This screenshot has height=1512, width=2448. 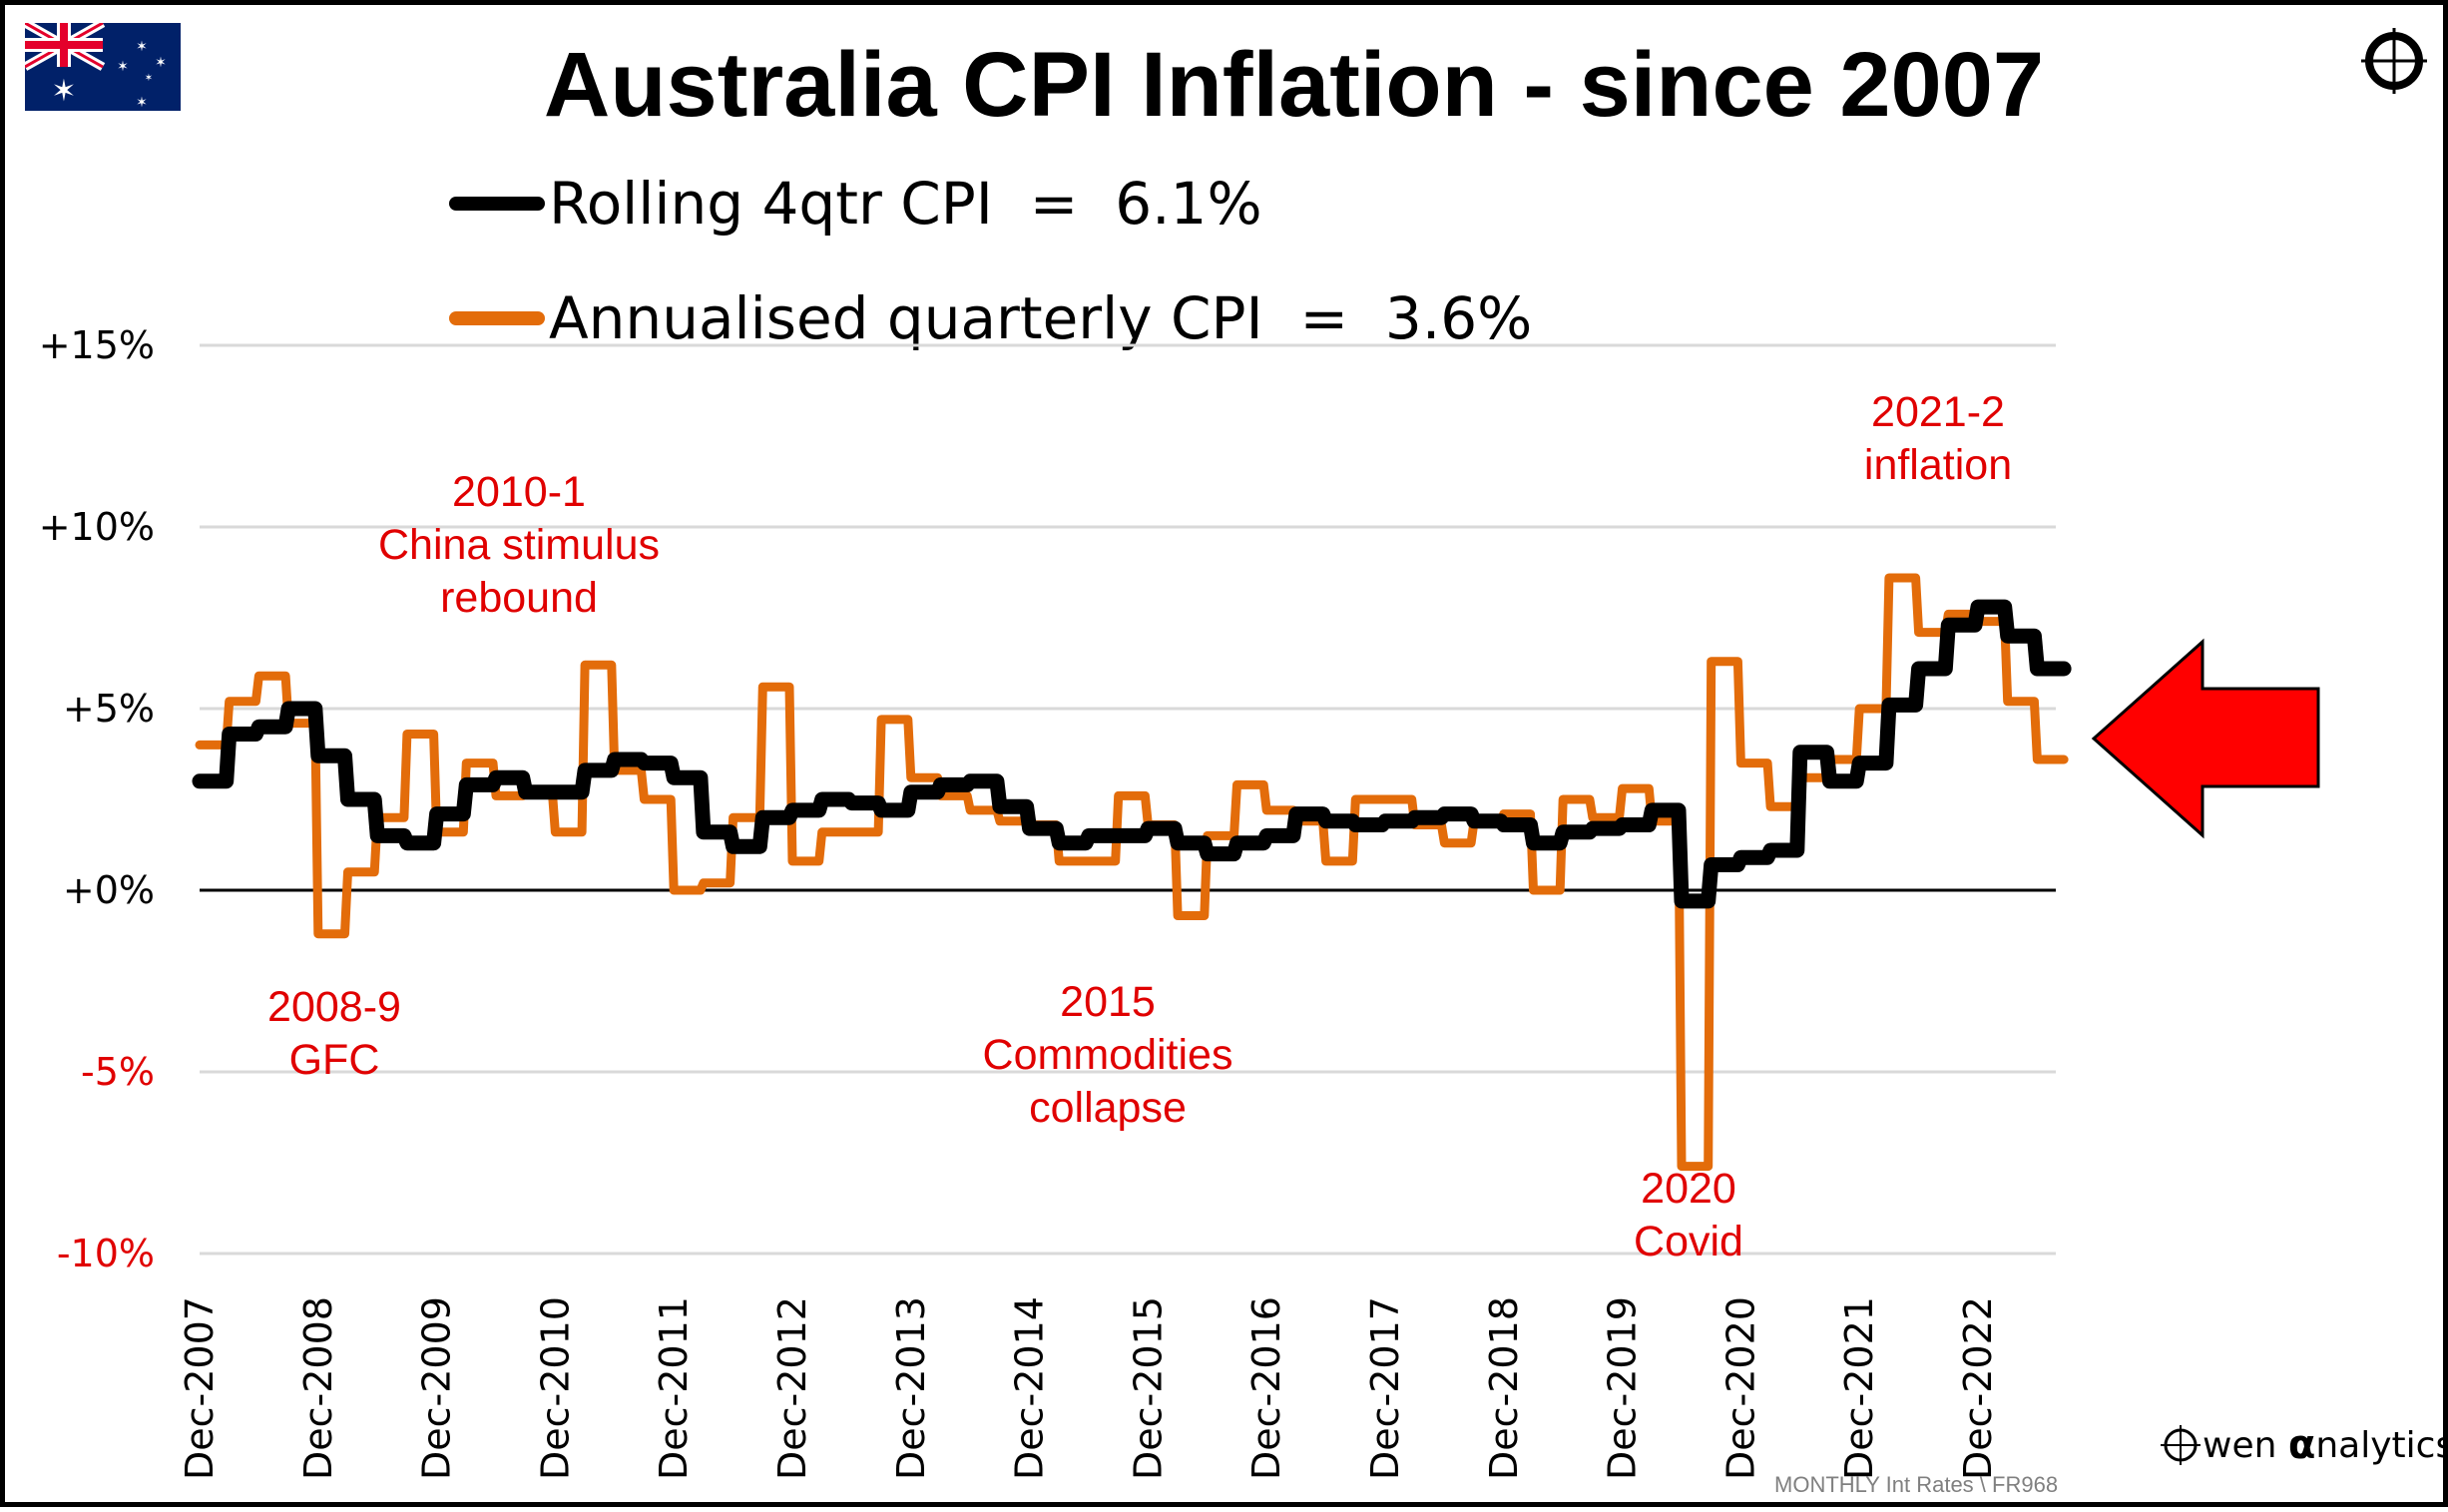 I want to click on brand-suffix: nalytics, so click(x=2381, y=1445).